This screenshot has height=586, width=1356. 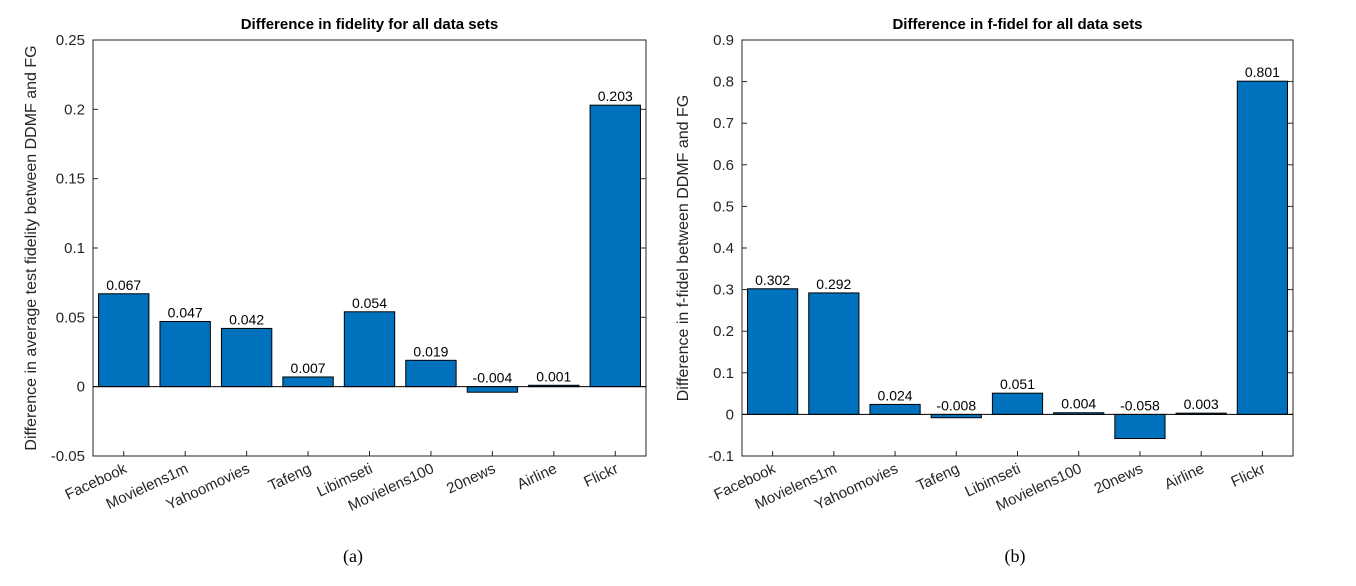 I want to click on data-label: -0.008, so click(x=956, y=405).